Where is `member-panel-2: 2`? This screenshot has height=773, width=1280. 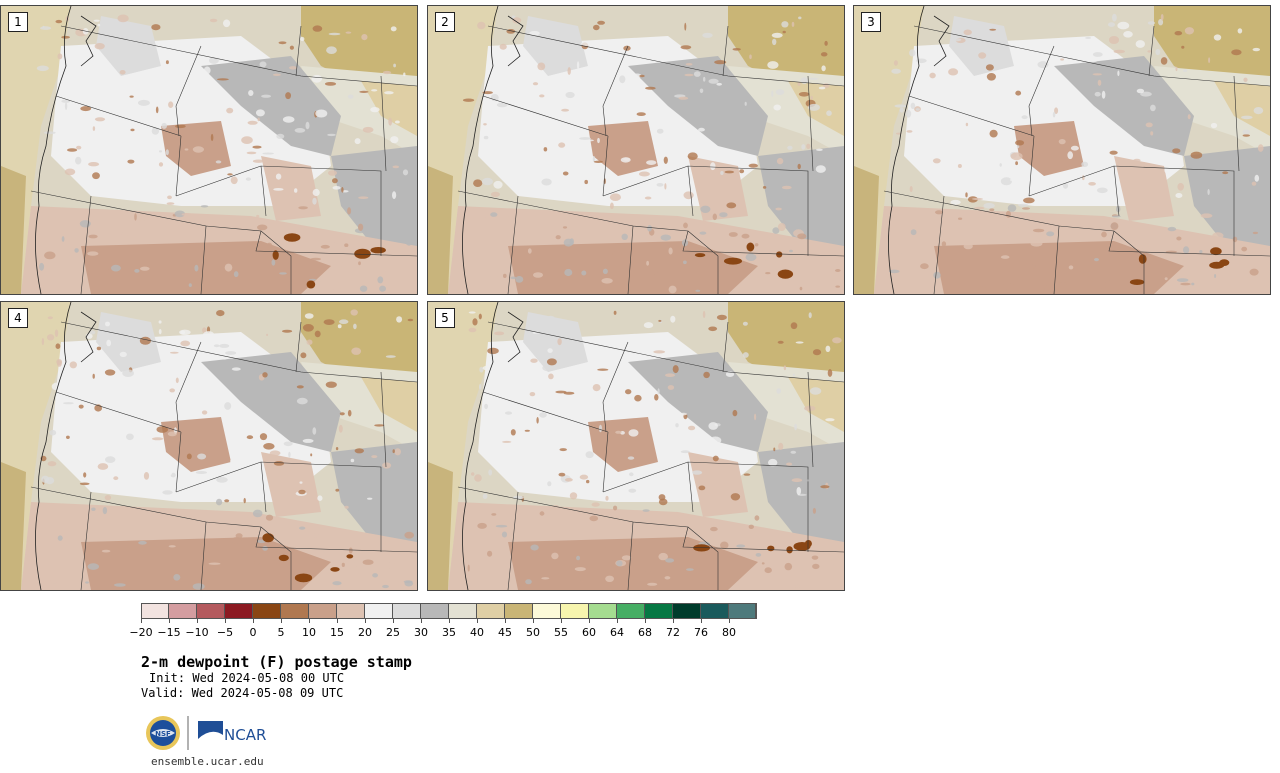
member-panel-2: 2 is located at coordinates (636, 150).